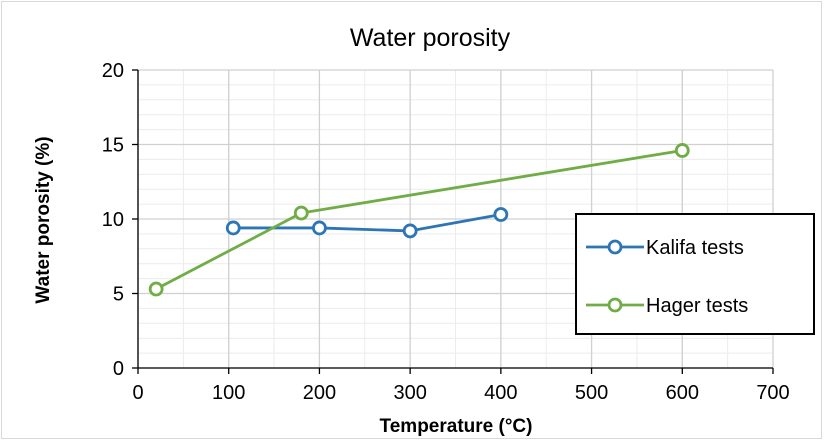  What do you see at coordinates (43, 219) in the screenshot?
I see `y-axis-title: Water porosity (%)` at bounding box center [43, 219].